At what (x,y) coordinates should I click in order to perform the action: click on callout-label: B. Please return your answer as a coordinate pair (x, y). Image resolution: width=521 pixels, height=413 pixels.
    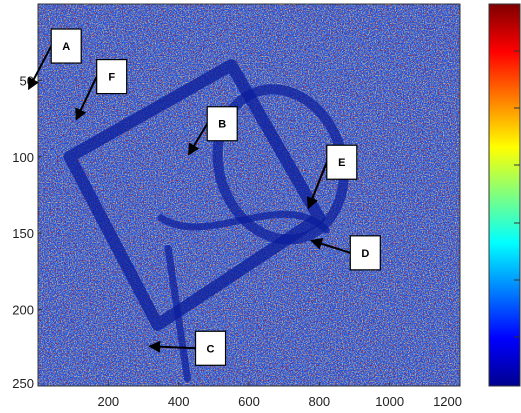
    Looking at the image, I should click on (222, 125).